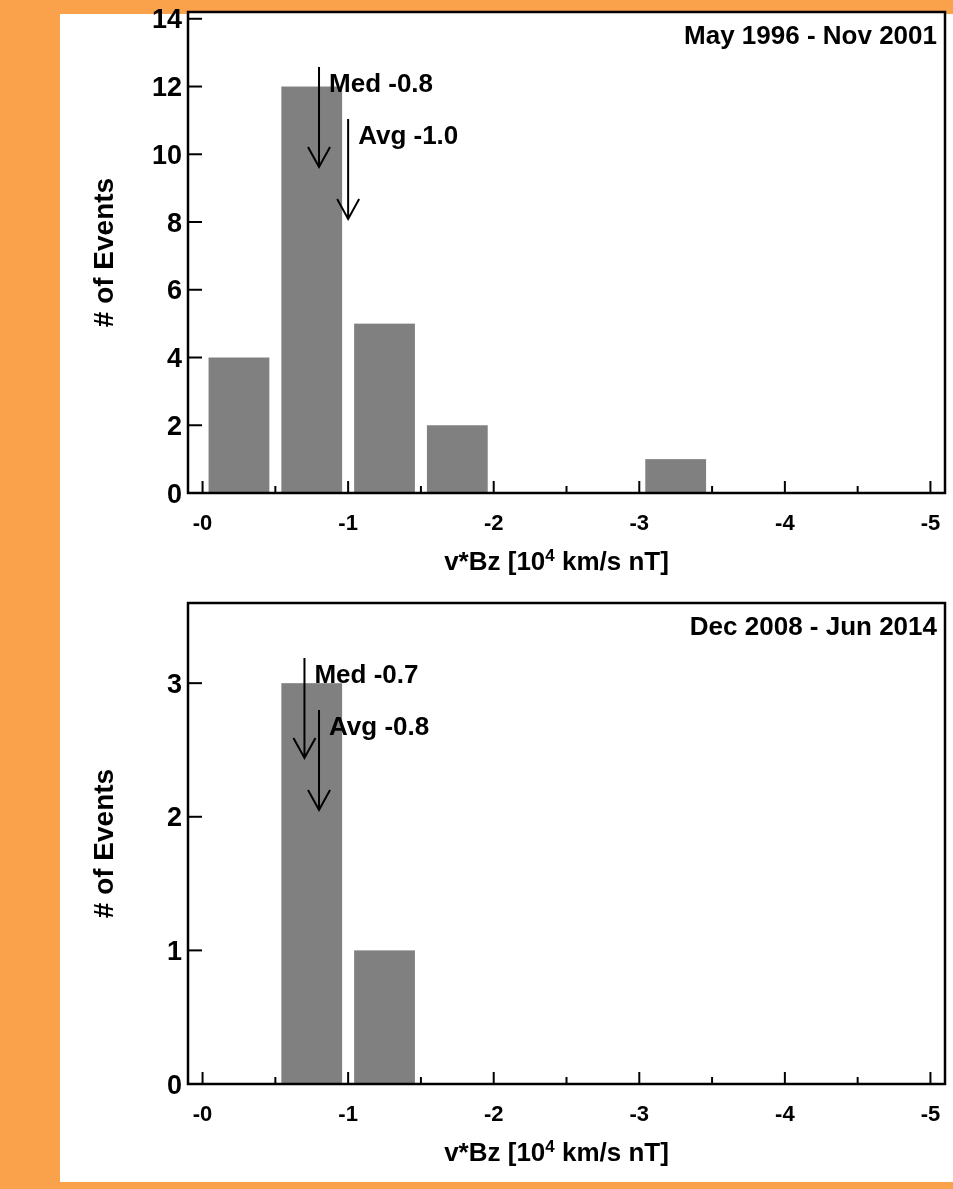 Image resolution: width=953 pixels, height=1189 pixels. Describe the element at coordinates (366, 674) in the screenshot. I see `ref-line-label: Med -0.7` at that location.